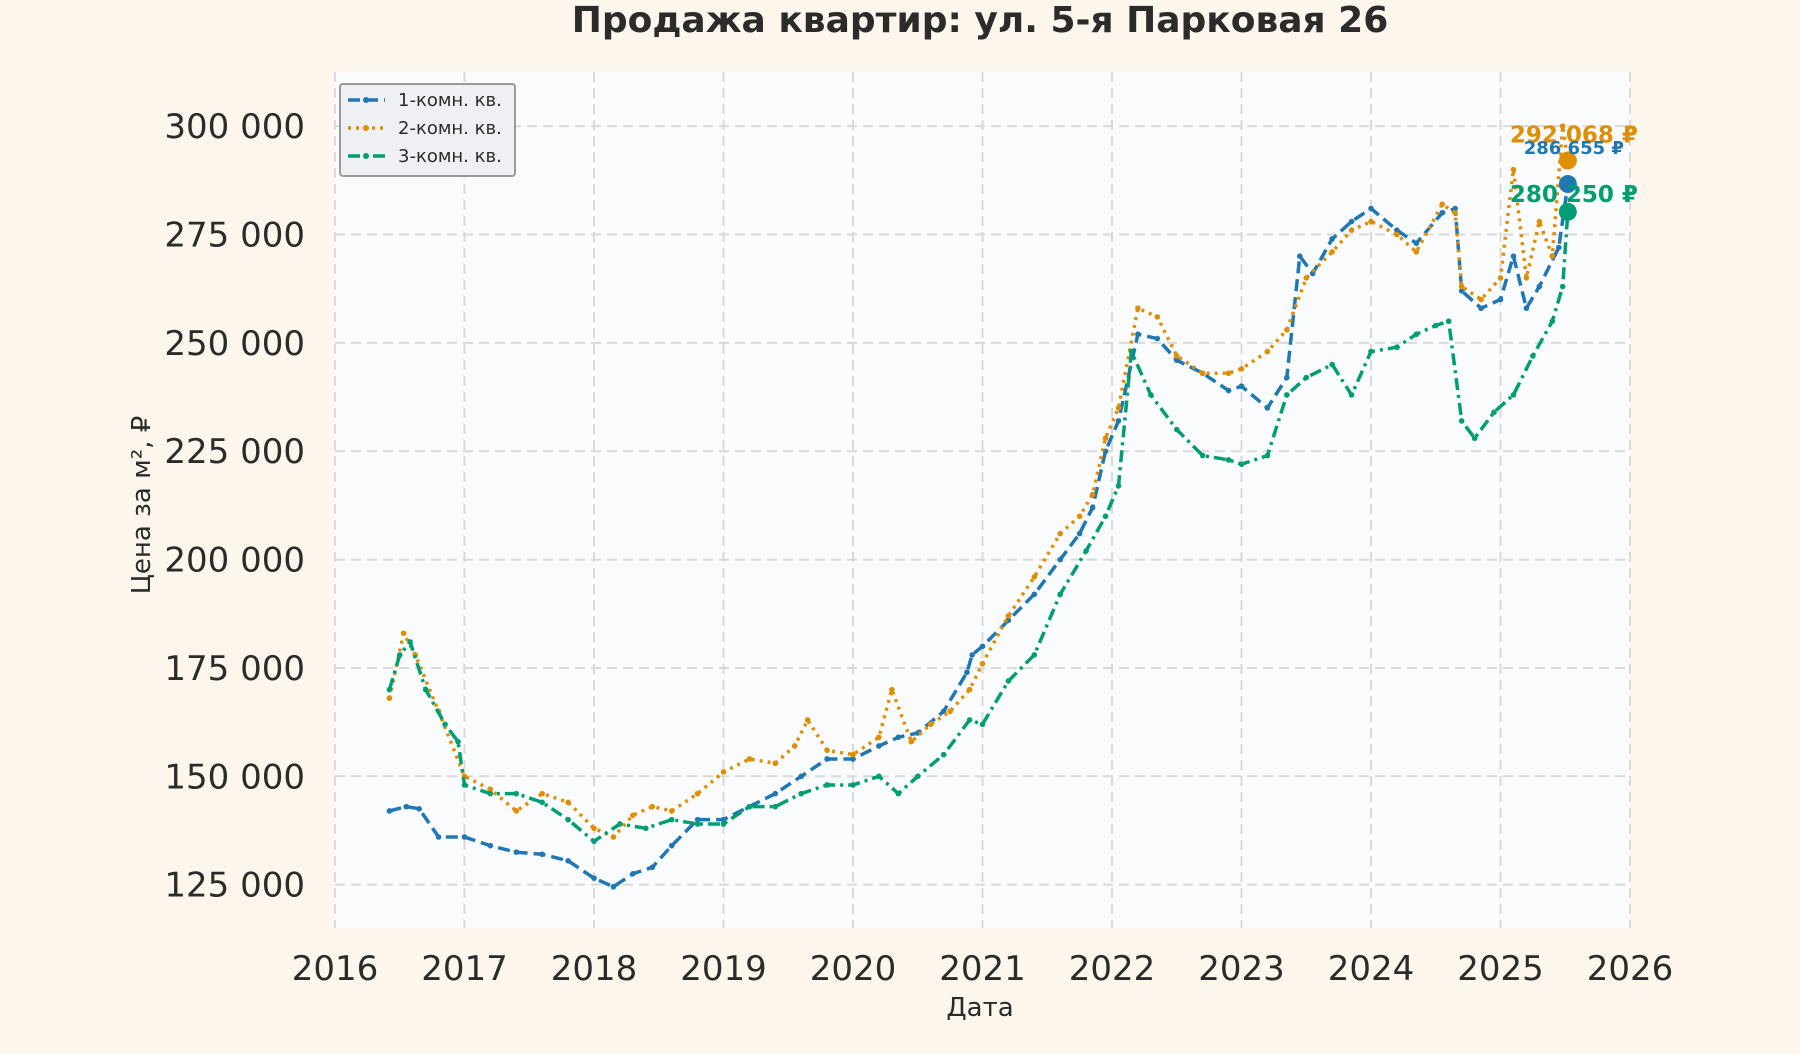 This screenshot has height=1054, width=1800. Describe the element at coordinates (234, 236) in the screenshot. I see `y-tick-label: 275 000` at that location.